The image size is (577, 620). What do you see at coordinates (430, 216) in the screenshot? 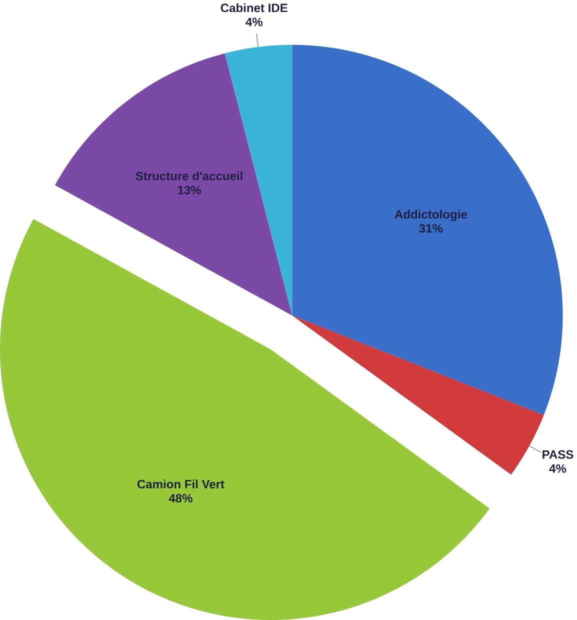
I see `slice-label: Addictologie` at bounding box center [430, 216].